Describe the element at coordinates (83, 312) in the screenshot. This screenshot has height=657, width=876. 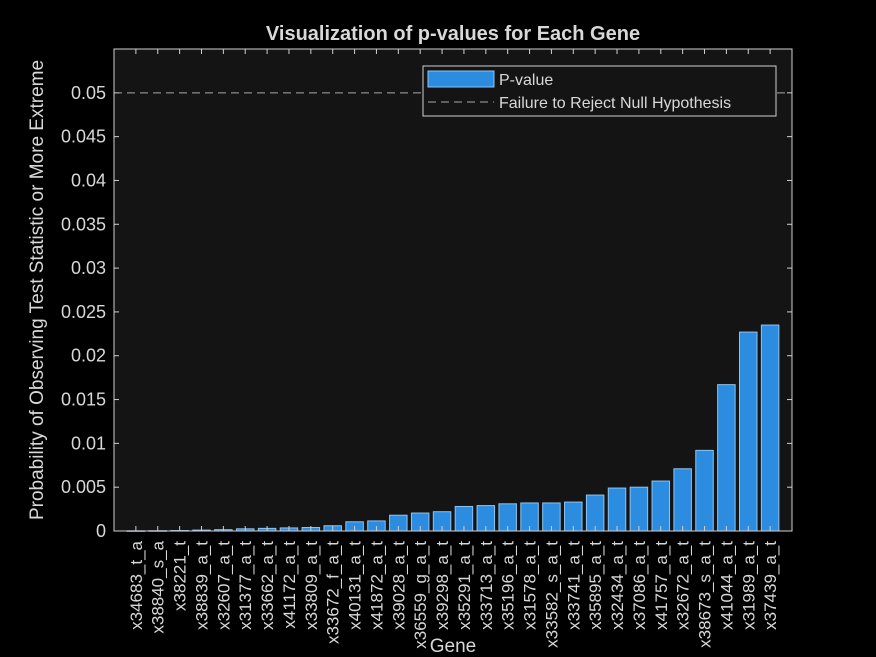
I see `y-tick-label: 0.025` at that location.